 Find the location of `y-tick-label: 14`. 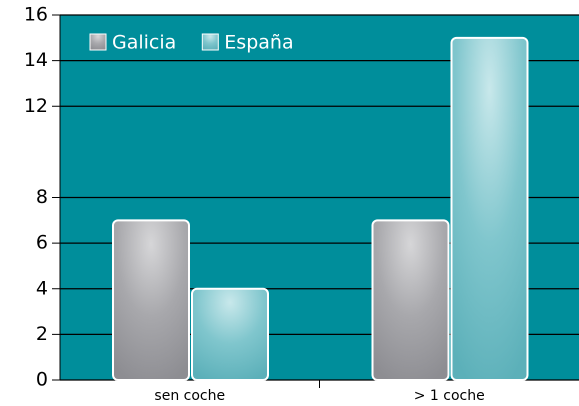

y-tick-label: 14 is located at coordinates (36, 60).